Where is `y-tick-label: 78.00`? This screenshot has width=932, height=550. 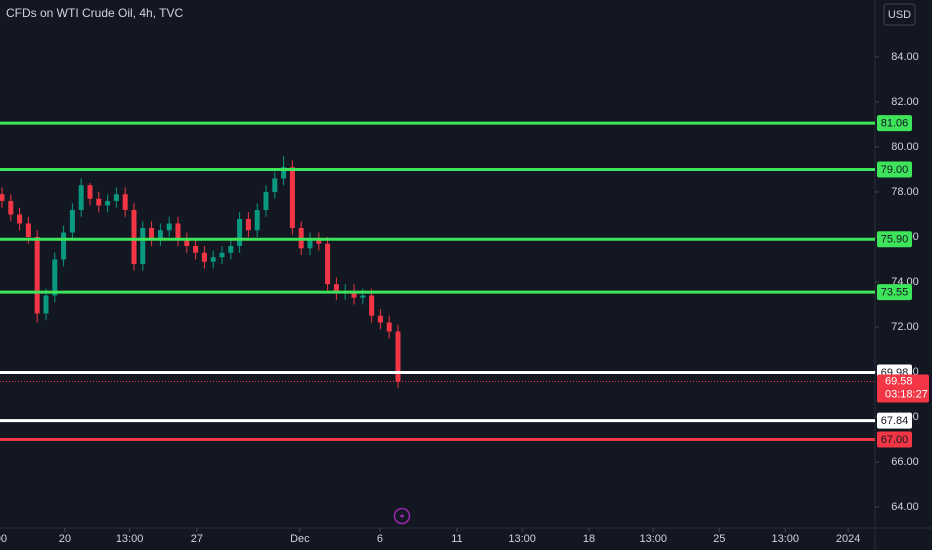
y-tick-label: 78.00 is located at coordinates (905, 192).